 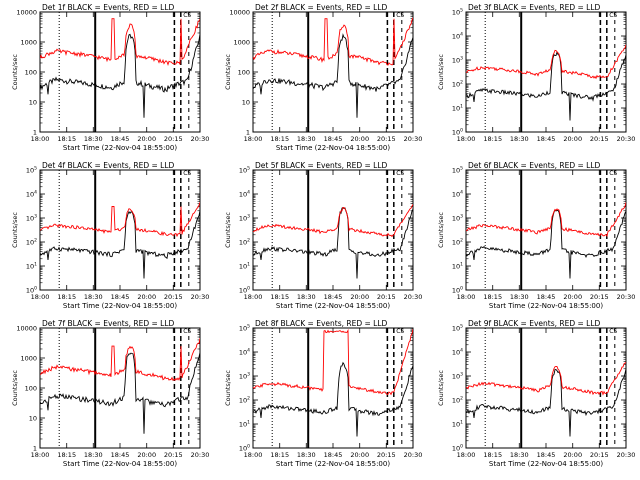 What do you see at coordinates (108, 165) in the screenshot?
I see `panel-title: Det 4f BLACK = Events, RED = LLD` at bounding box center [108, 165].